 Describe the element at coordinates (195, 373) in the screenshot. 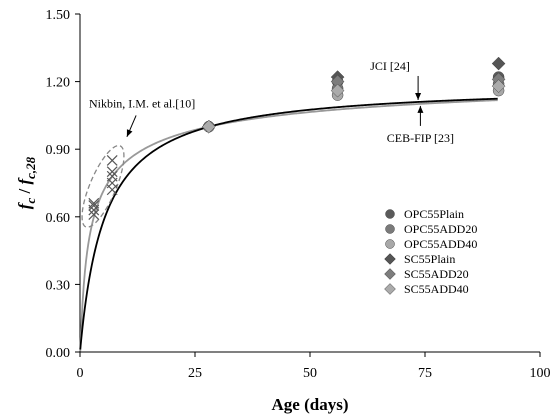

I see `x-tick-label: 25` at that location.